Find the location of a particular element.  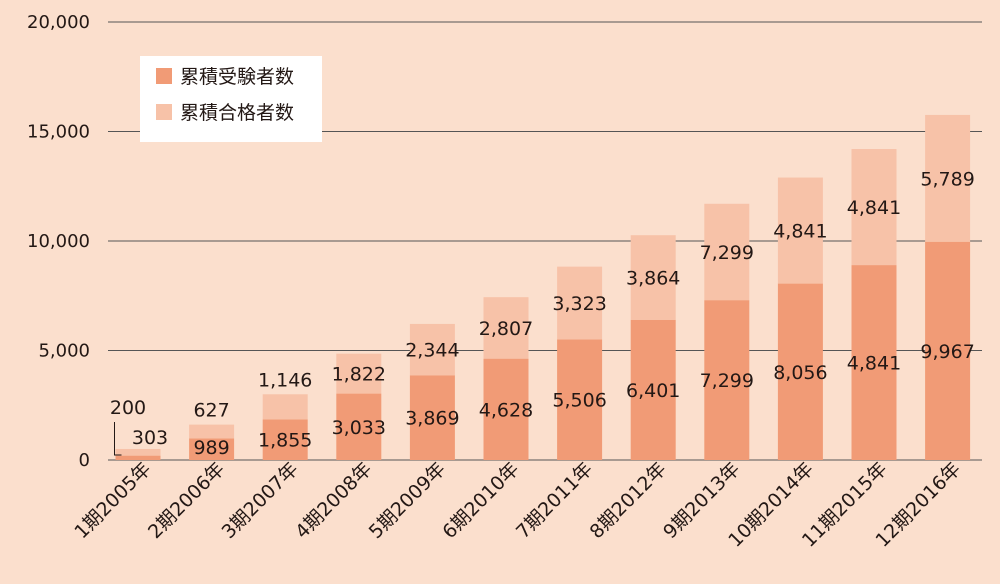

data-label-passers: 7,299 is located at coordinates (727, 253).